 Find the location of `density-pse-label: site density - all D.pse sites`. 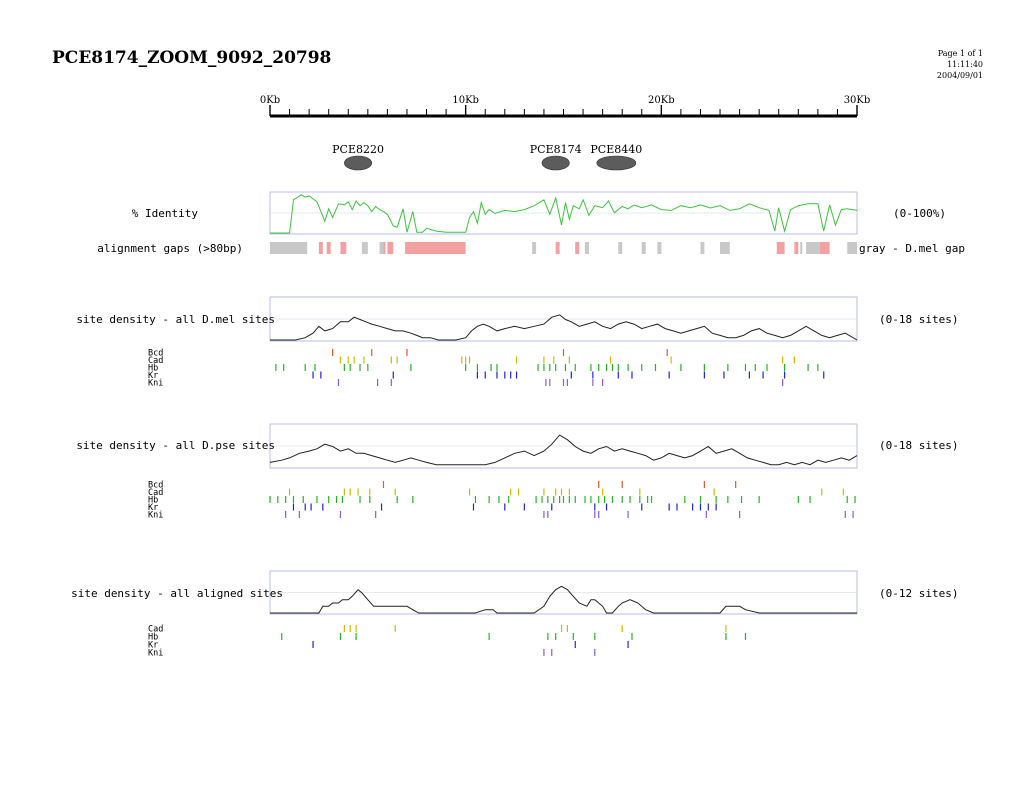

density-pse-label: site density - all D.pse sites is located at coordinates (175, 445).